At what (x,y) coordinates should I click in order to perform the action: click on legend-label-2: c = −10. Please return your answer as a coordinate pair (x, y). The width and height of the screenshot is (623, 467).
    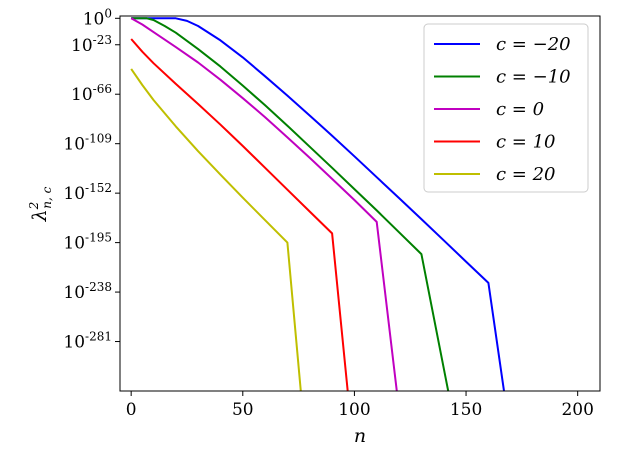
    Looking at the image, I should click on (533, 77).